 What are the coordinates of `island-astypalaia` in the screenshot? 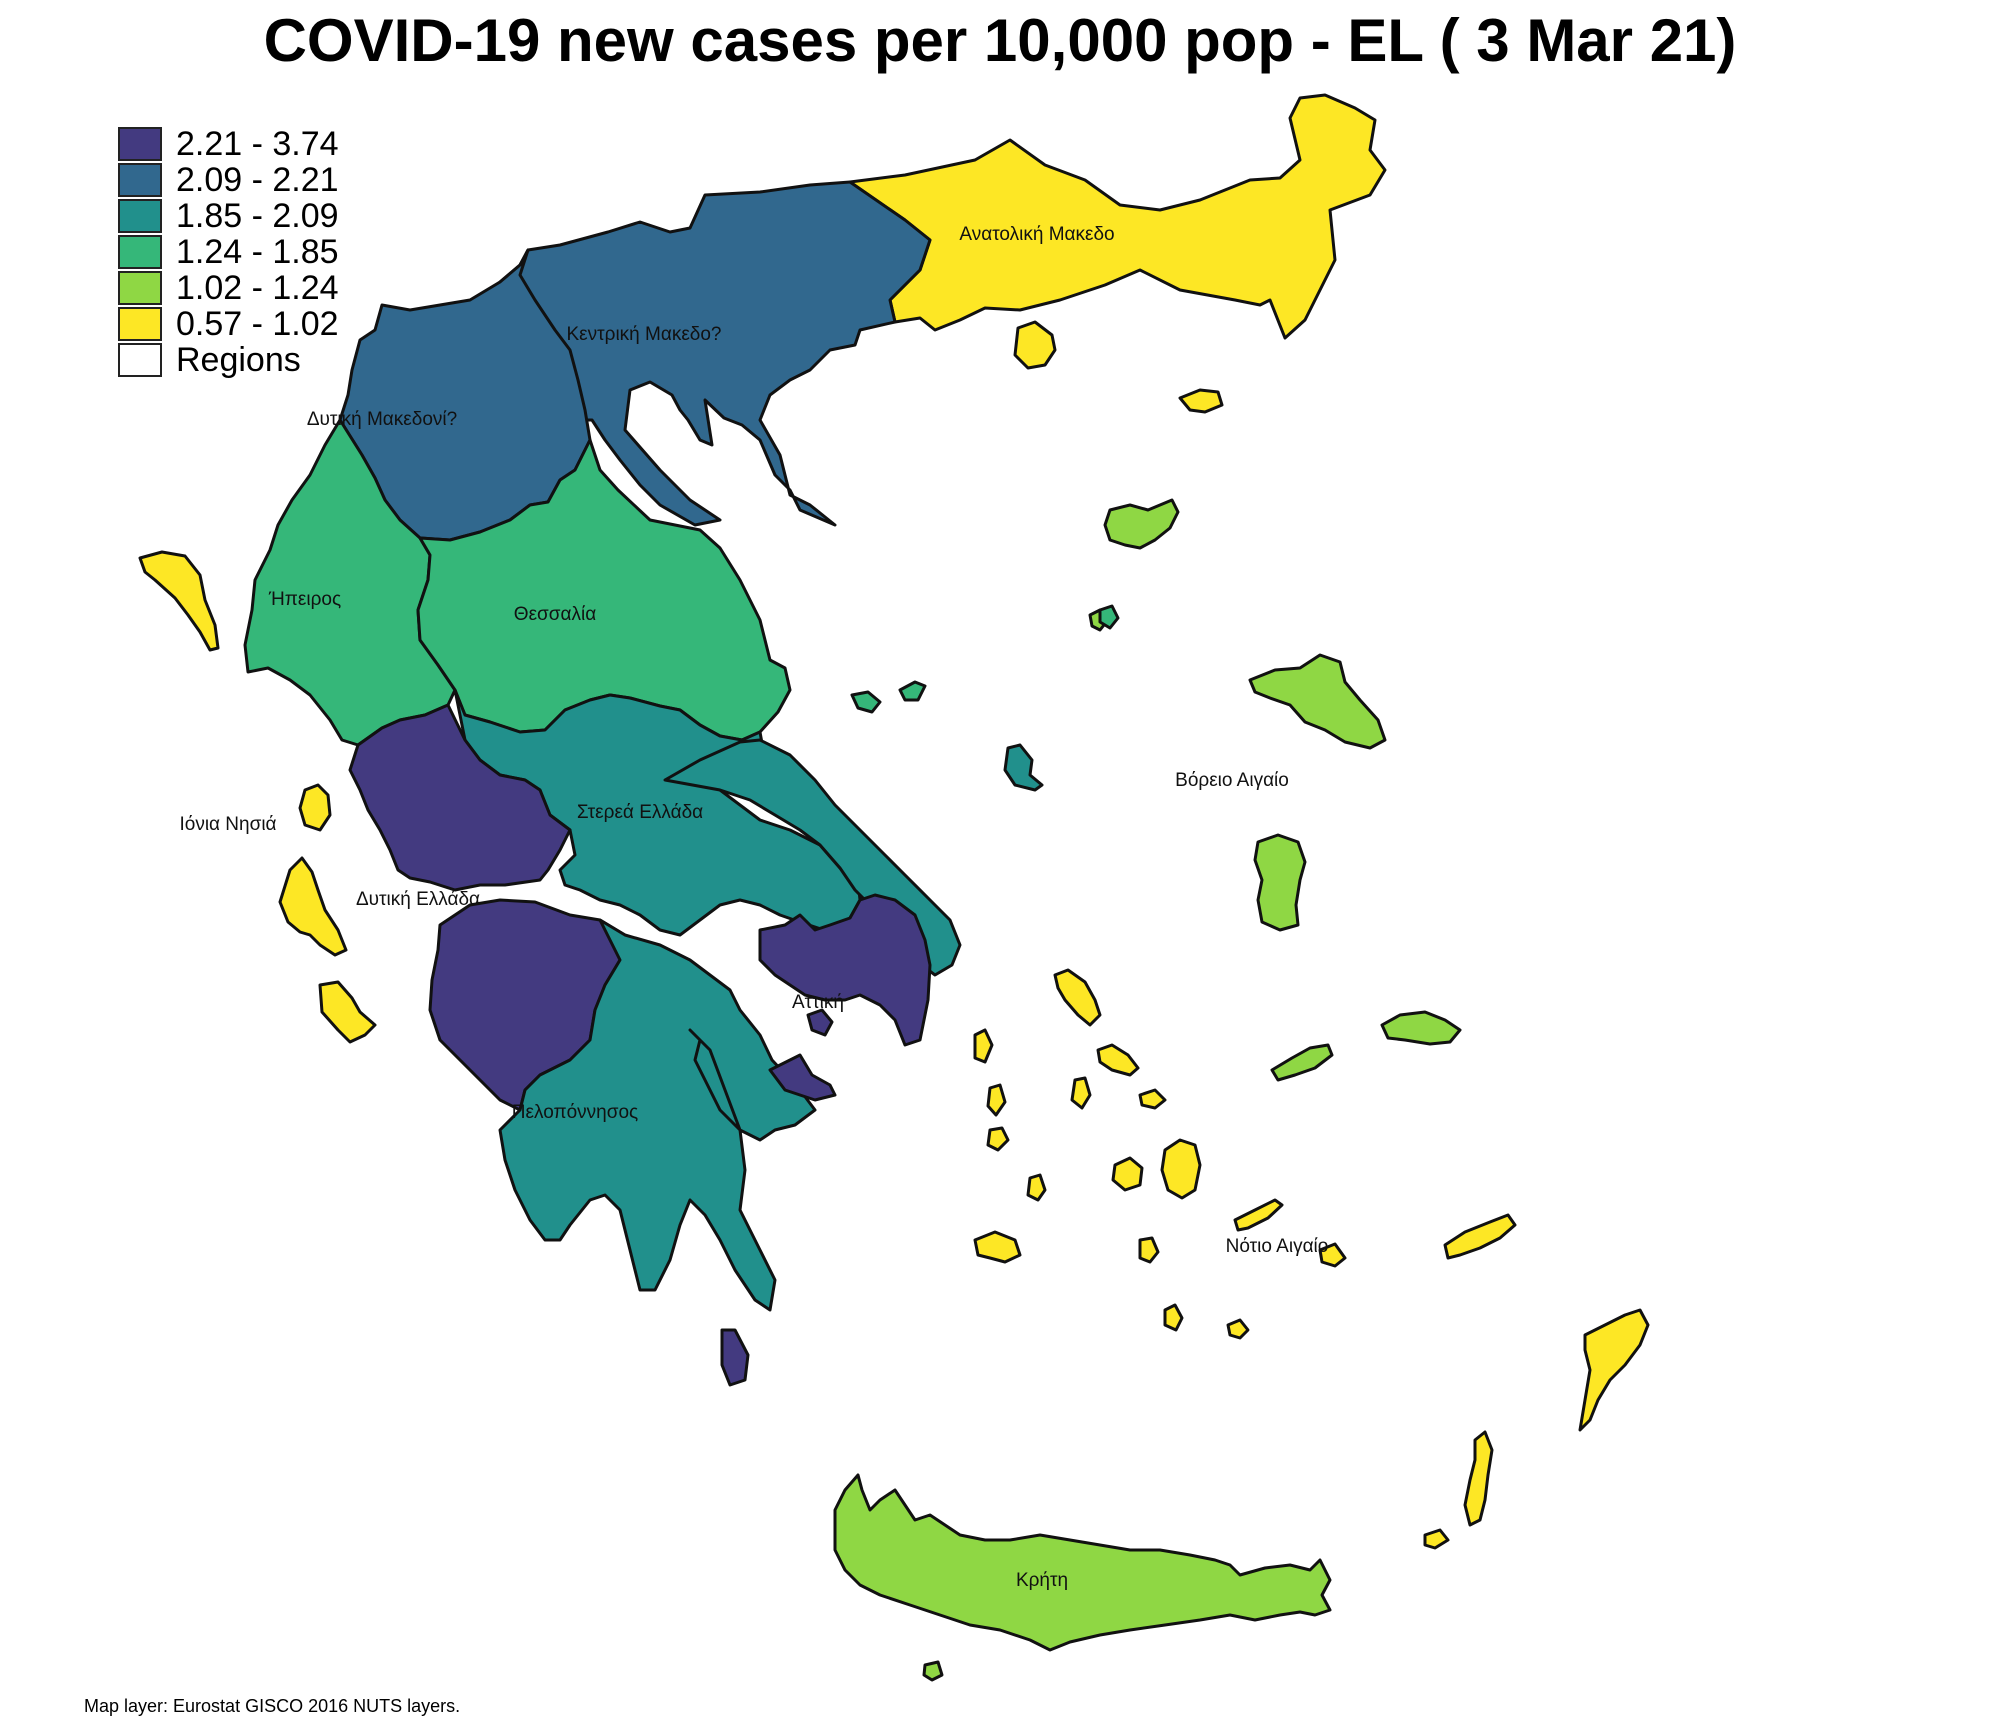 It's located at (1332, 1255).